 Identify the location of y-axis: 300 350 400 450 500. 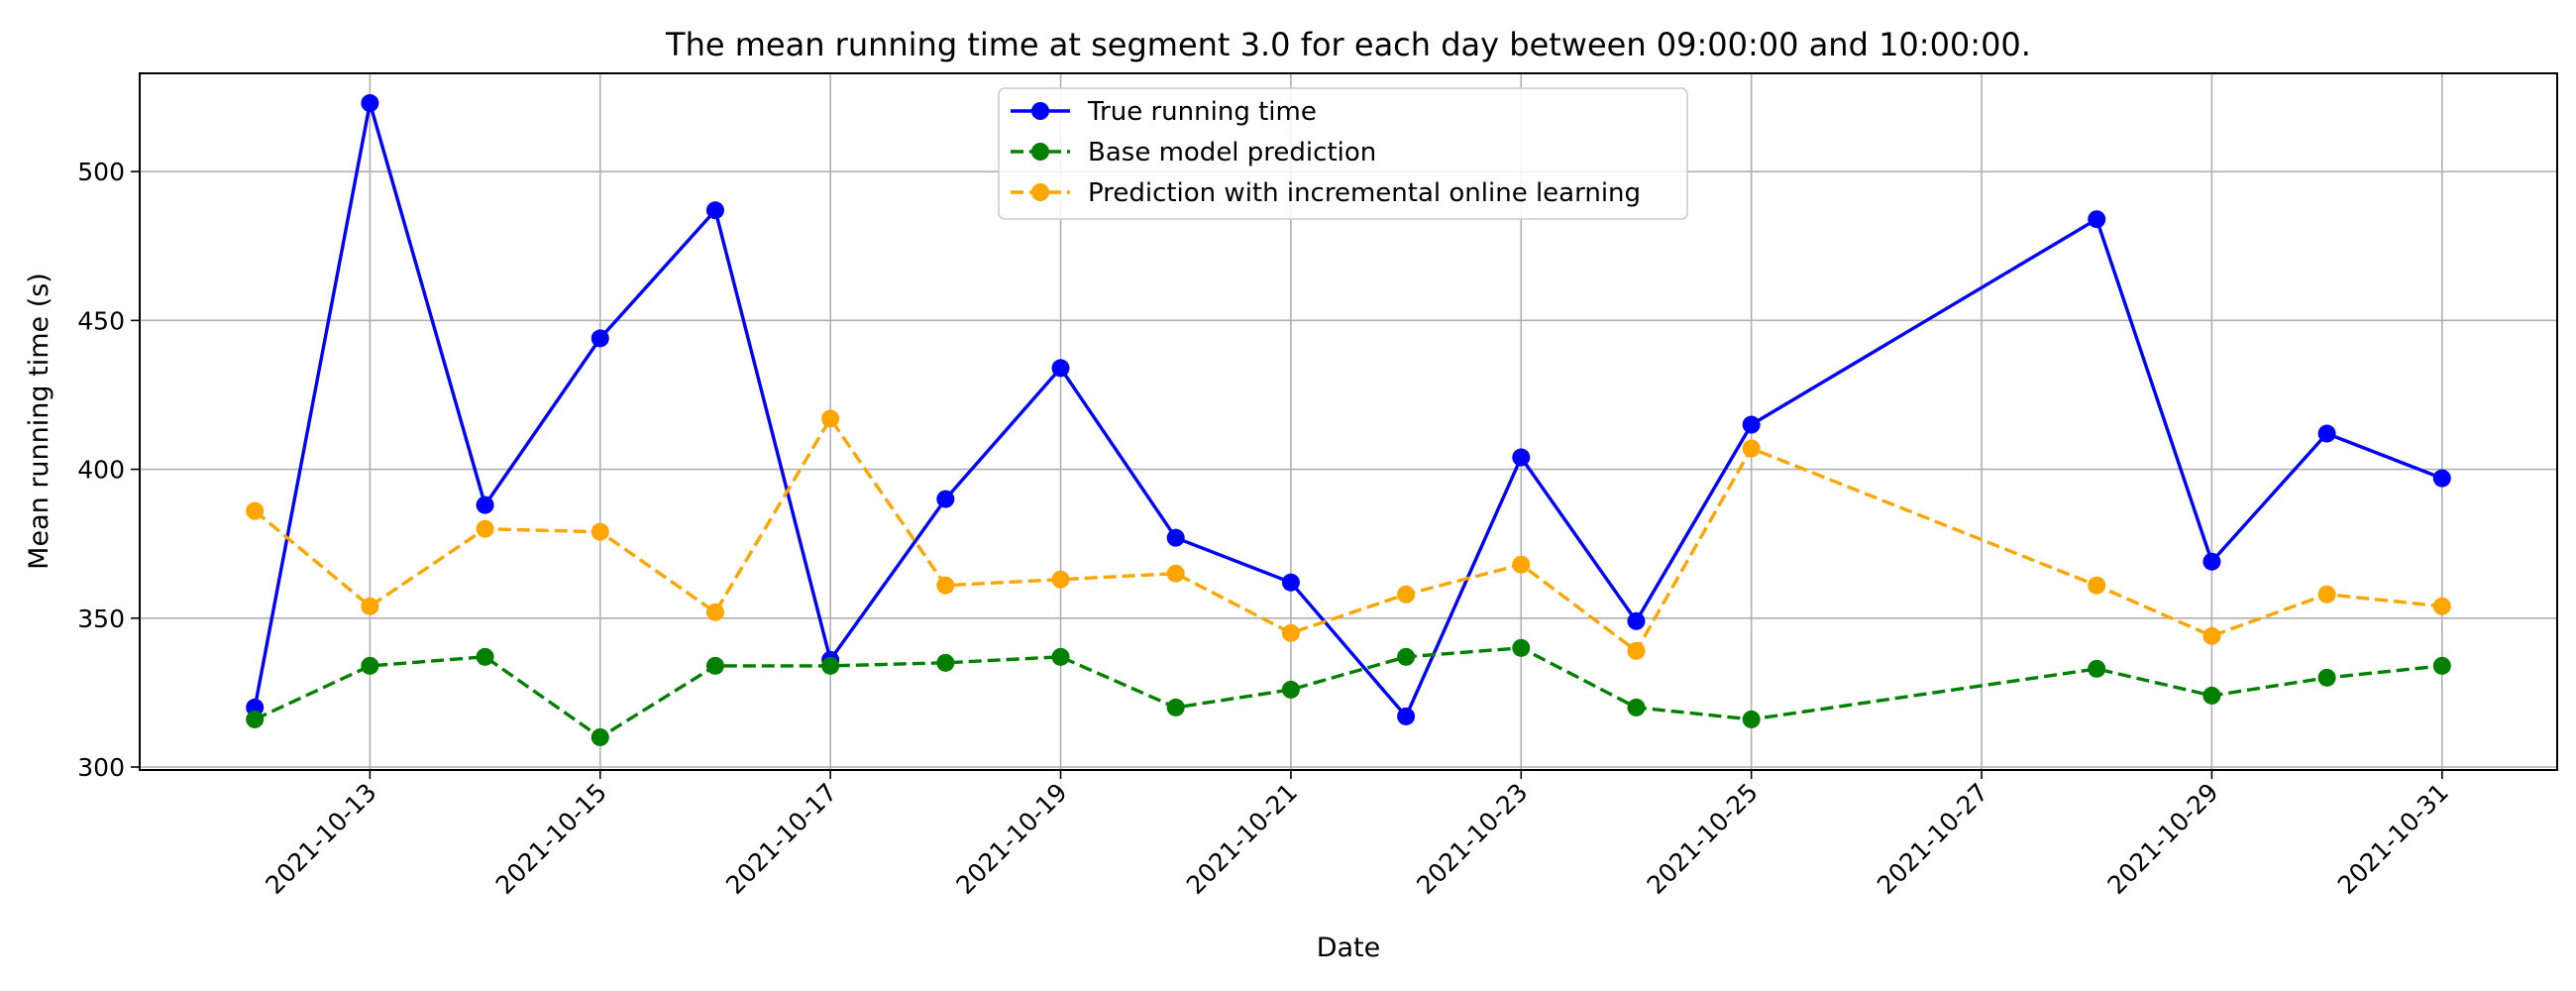
(109, 470).